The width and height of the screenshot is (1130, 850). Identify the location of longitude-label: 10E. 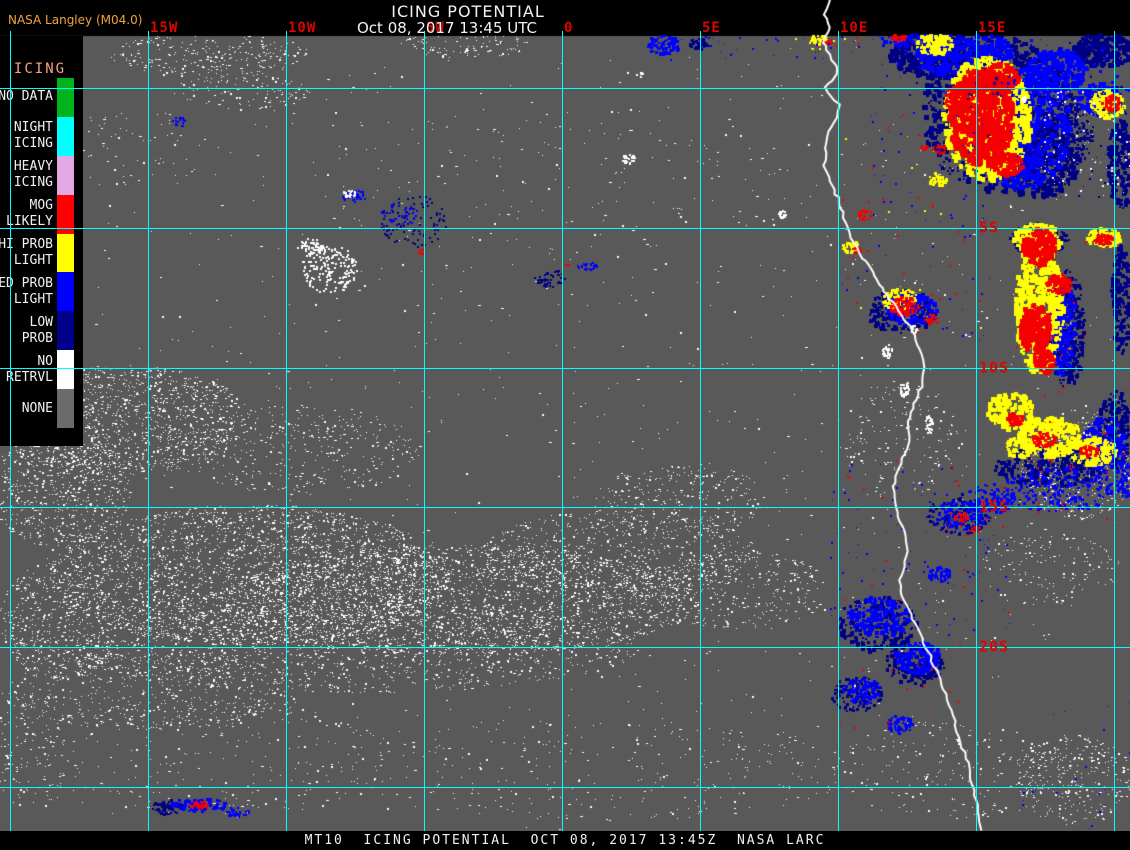
(854, 28).